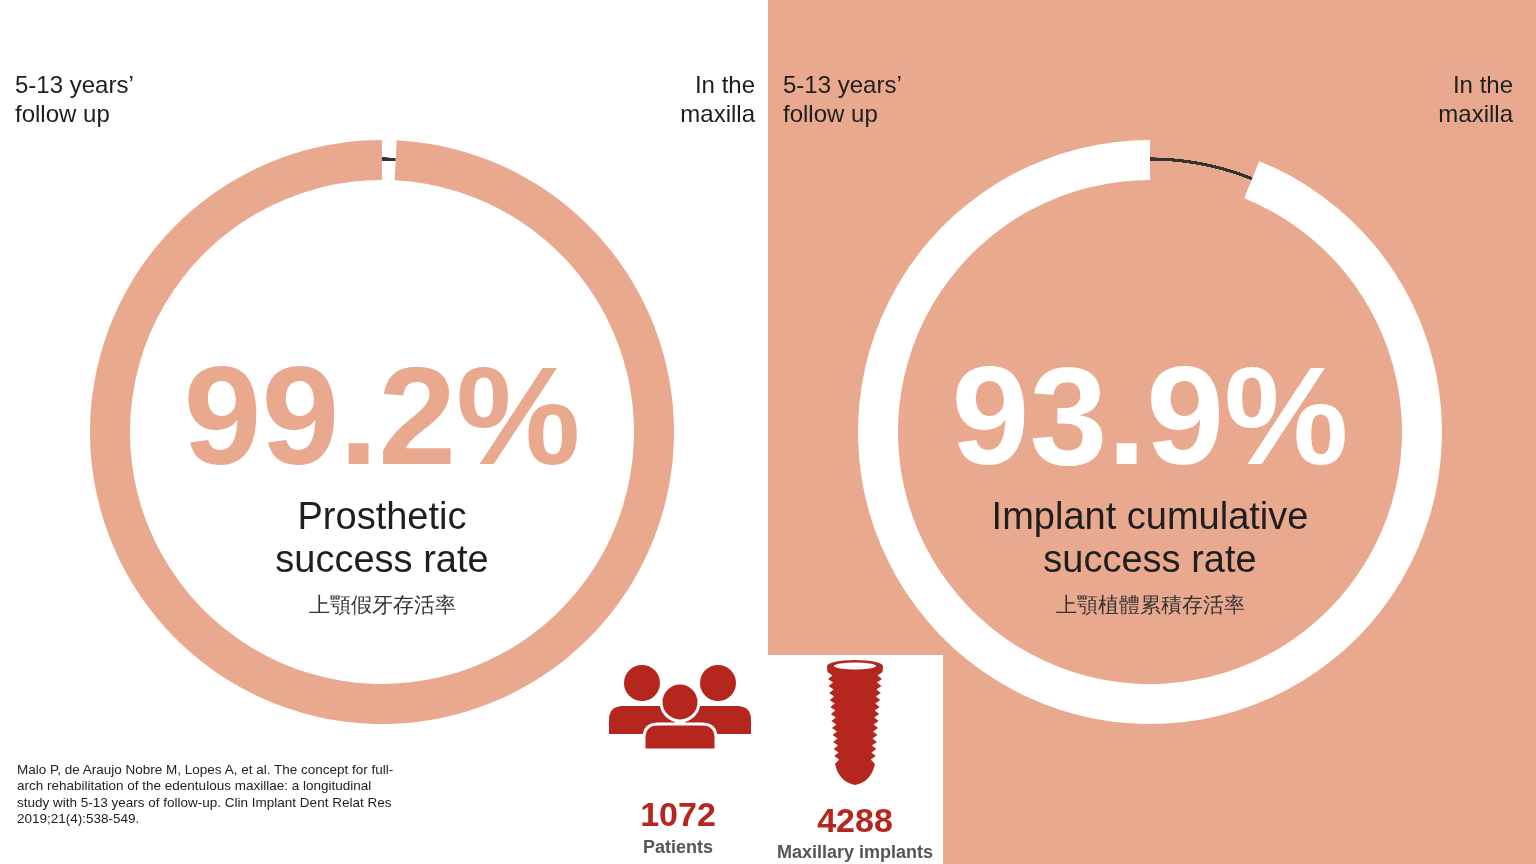 This screenshot has width=1536, height=864. What do you see at coordinates (678, 814) in the screenshot?
I see `text: 1072` at bounding box center [678, 814].